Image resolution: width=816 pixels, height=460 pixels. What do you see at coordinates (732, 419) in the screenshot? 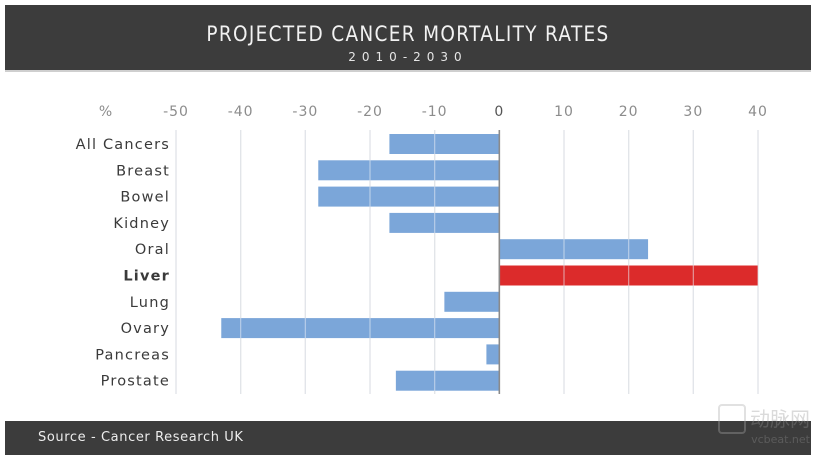
I see `watermark-logo-icon` at bounding box center [732, 419].